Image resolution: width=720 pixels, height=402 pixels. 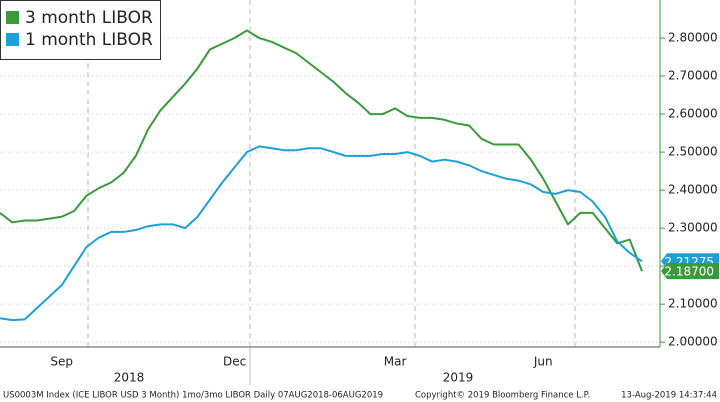 What do you see at coordinates (234, 362) in the screenshot?
I see `x-tick-label: Dec` at bounding box center [234, 362].